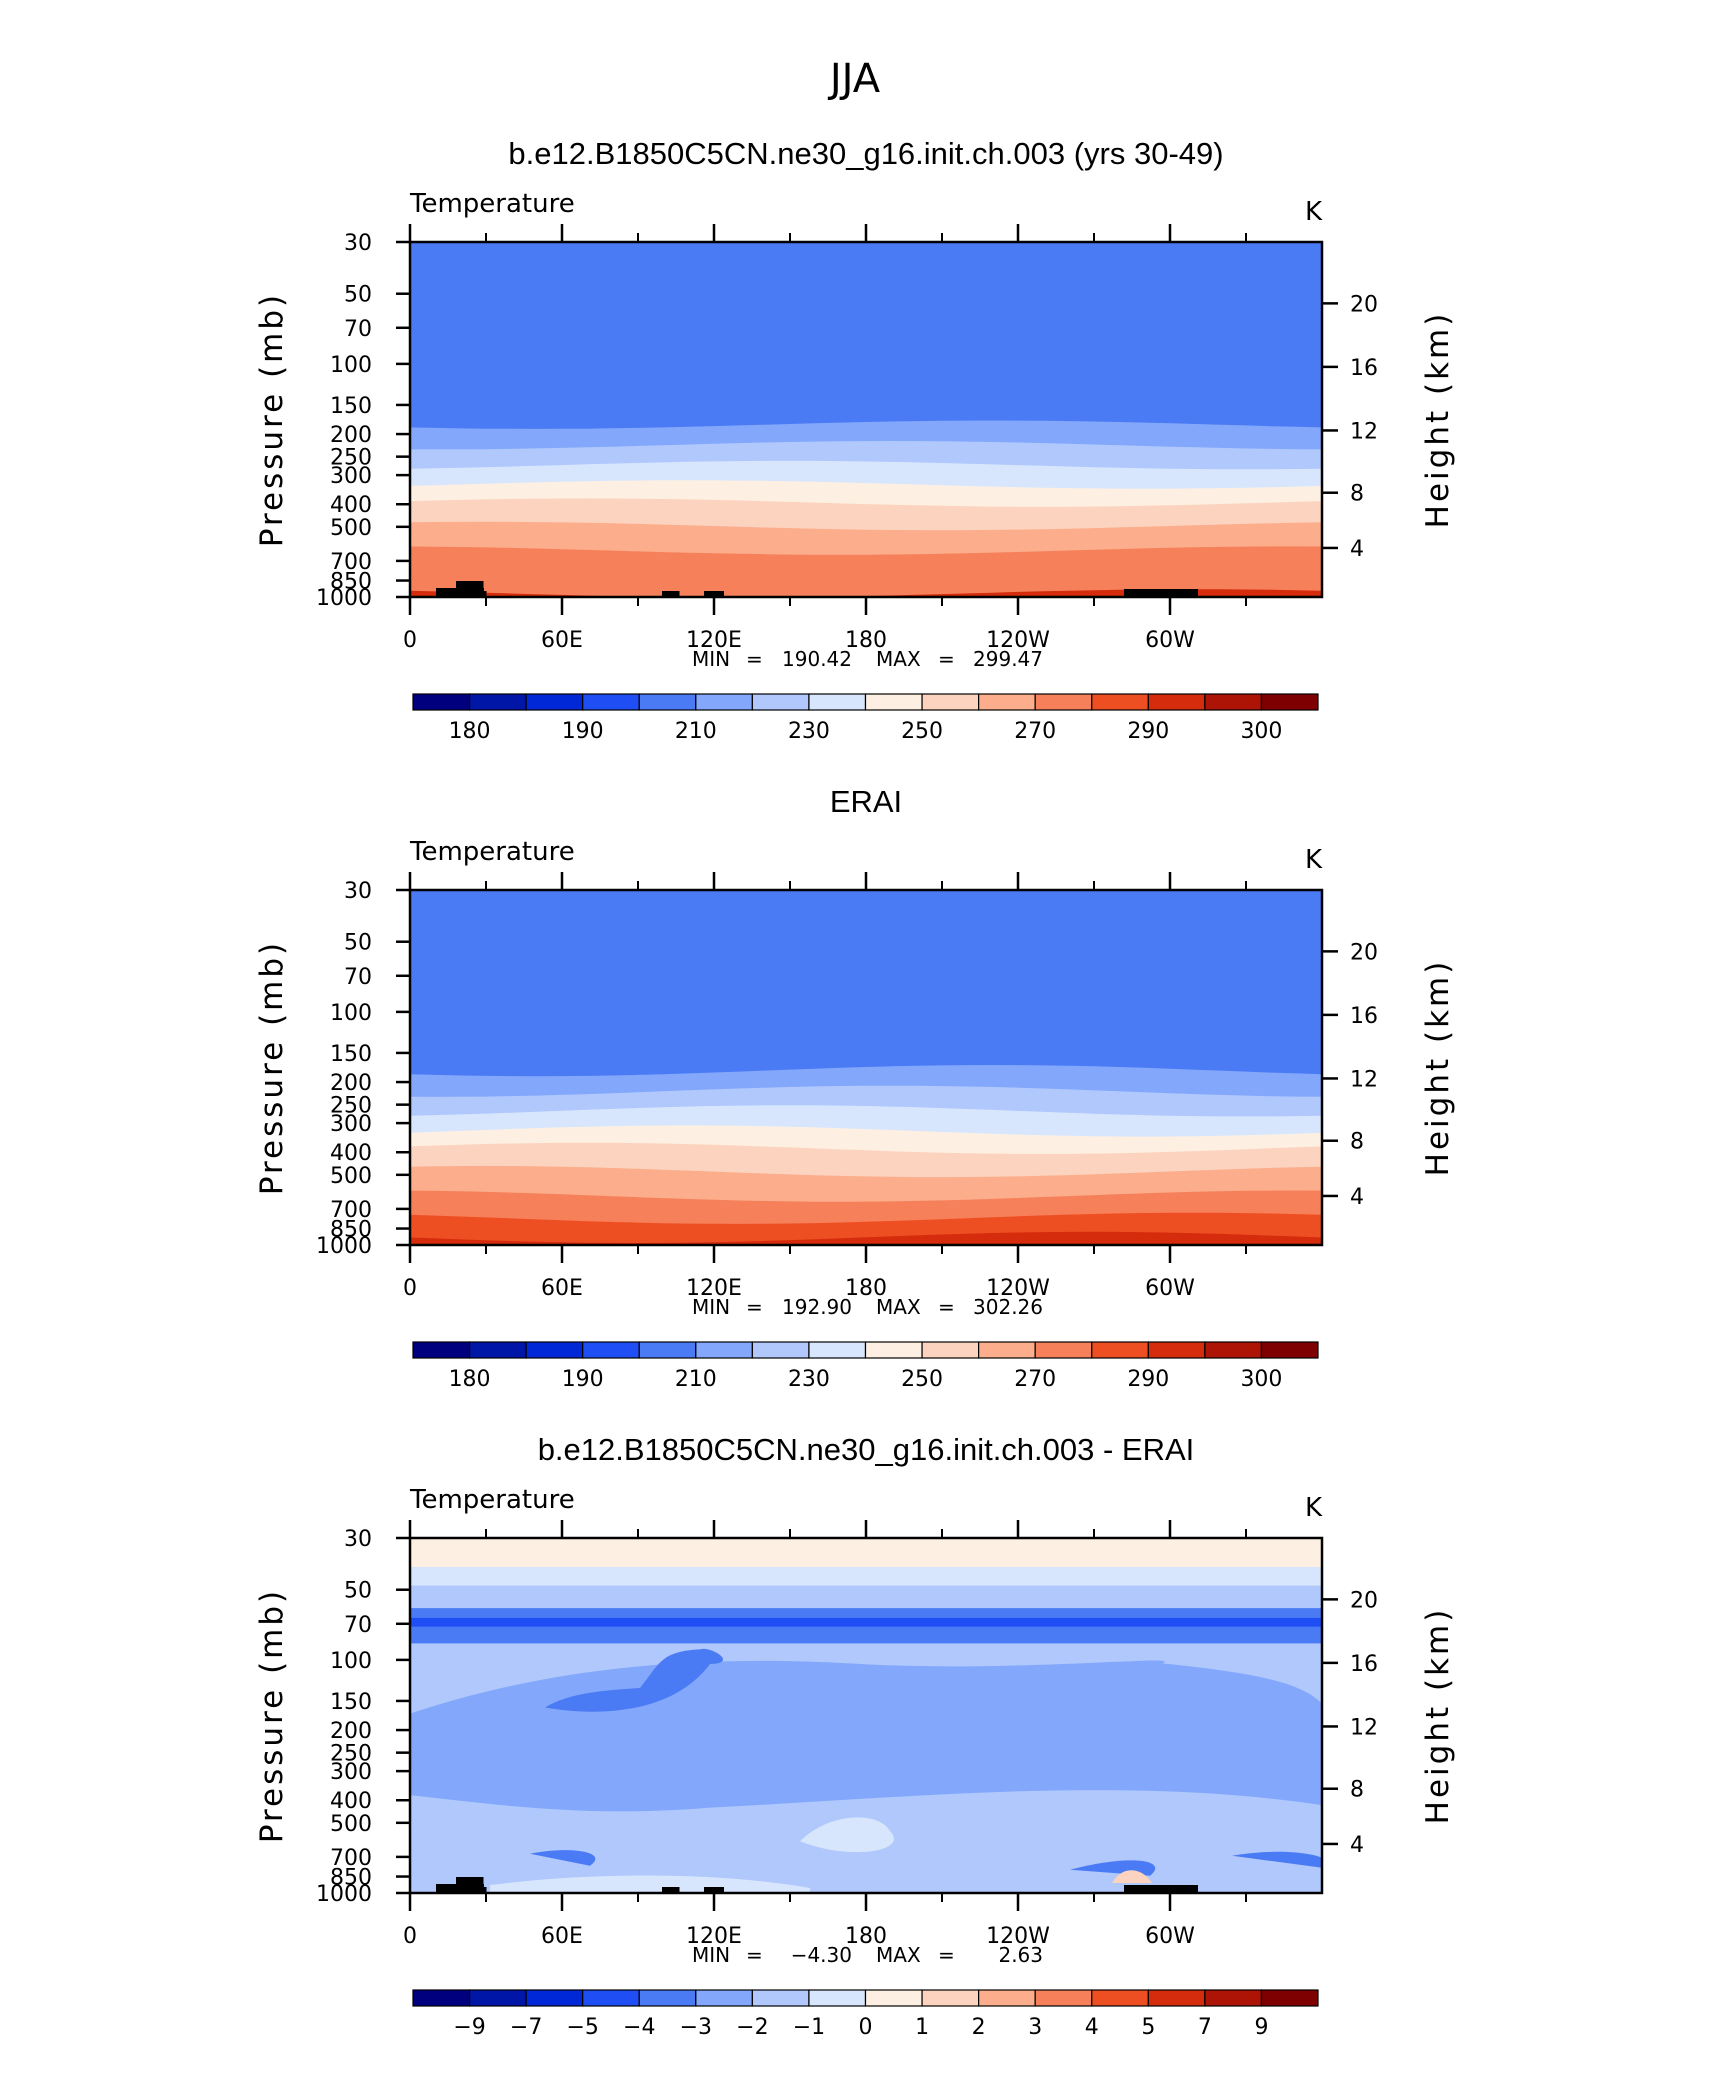 Image resolution: width=1710 pixels, height=2074 pixels. I want to click on equals-sign: =, so click(946, 1307).